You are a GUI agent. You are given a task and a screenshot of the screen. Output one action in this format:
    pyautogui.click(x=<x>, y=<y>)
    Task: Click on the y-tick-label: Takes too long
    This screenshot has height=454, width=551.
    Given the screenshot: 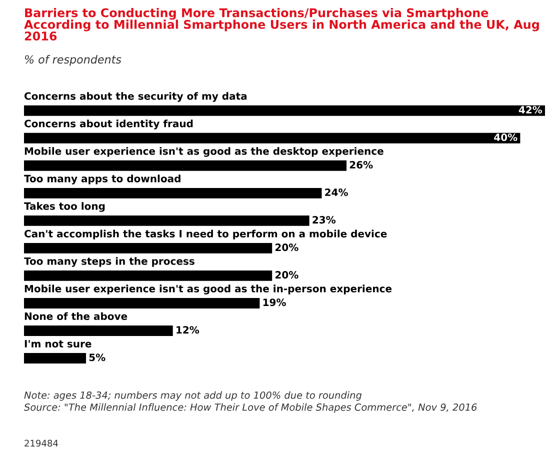 What is the action you would take?
    pyautogui.click(x=64, y=207)
    